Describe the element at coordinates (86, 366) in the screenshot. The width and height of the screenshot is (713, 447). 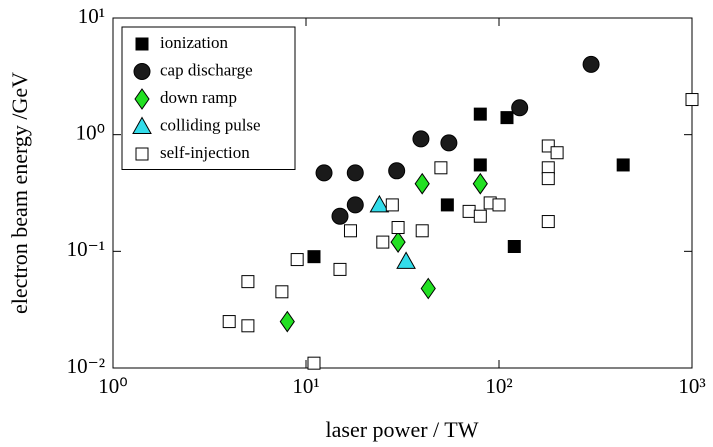
I see `y-tick-label: 10⁻²` at that location.